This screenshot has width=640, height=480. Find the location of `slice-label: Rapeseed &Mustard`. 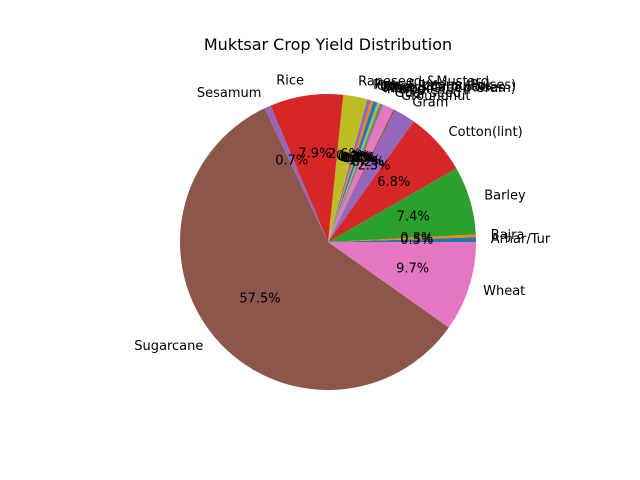

slice-label: Rapeseed &Mustard is located at coordinates (423, 82).